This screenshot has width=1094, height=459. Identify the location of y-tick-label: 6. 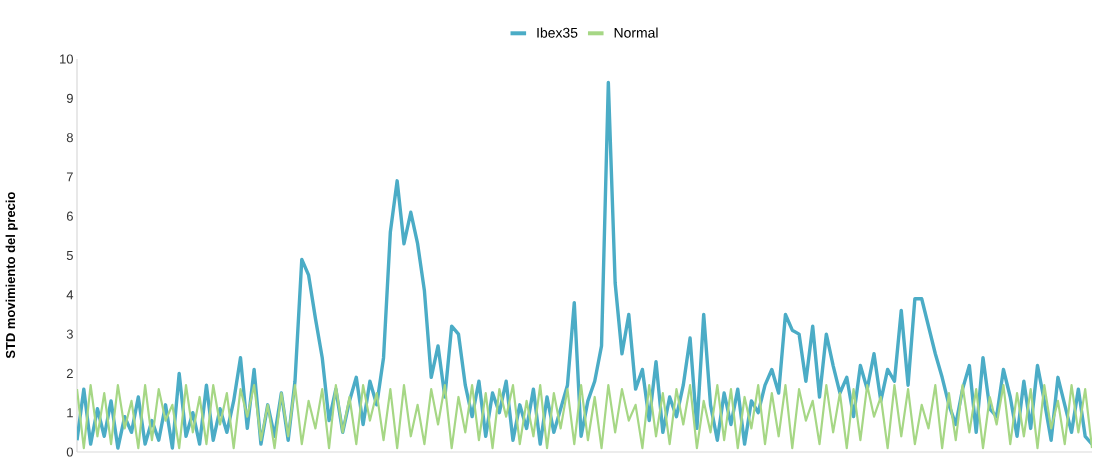
(69, 216).